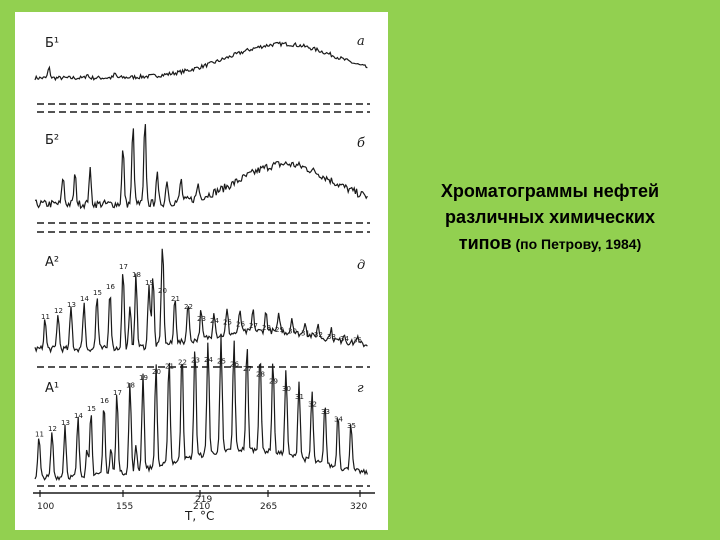 The image size is (720, 540). I want to click on panel-c-letter: д, so click(361, 265).